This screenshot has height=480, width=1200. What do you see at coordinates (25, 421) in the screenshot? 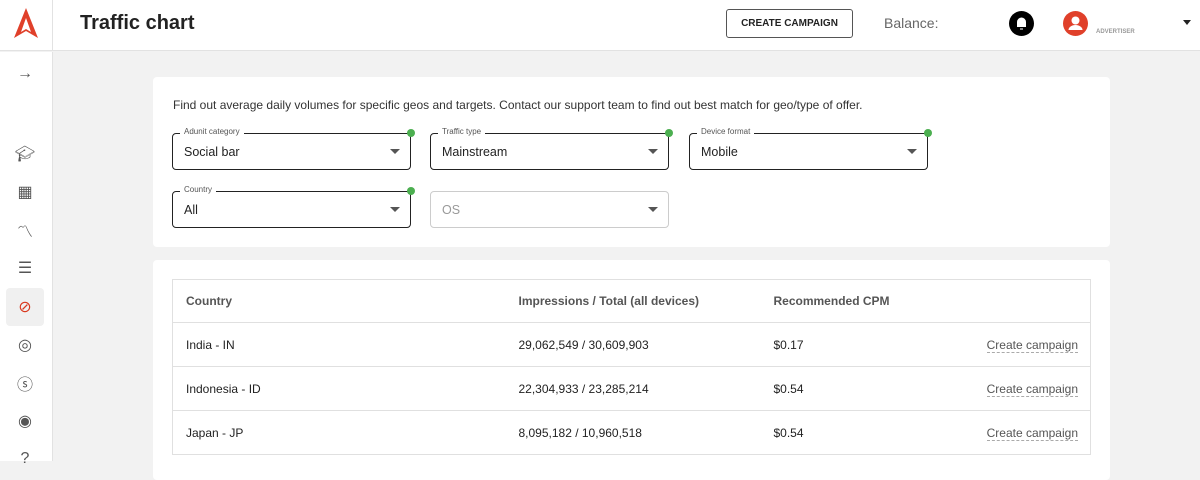
I see `target-icon: ◉` at bounding box center [25, 421].